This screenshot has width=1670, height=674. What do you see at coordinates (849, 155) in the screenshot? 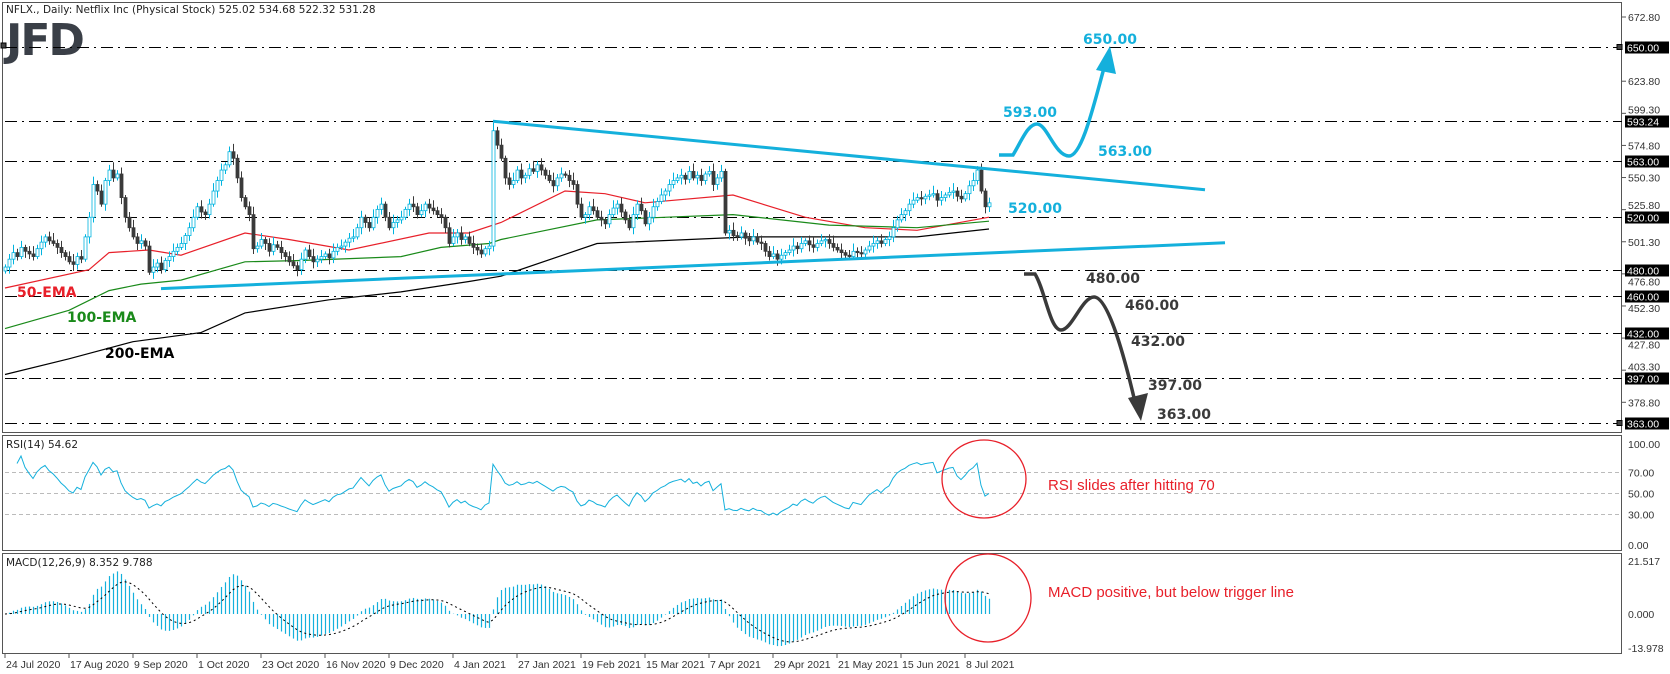
I see `upper-resistance-trendline` at bounding box center [849, 155].